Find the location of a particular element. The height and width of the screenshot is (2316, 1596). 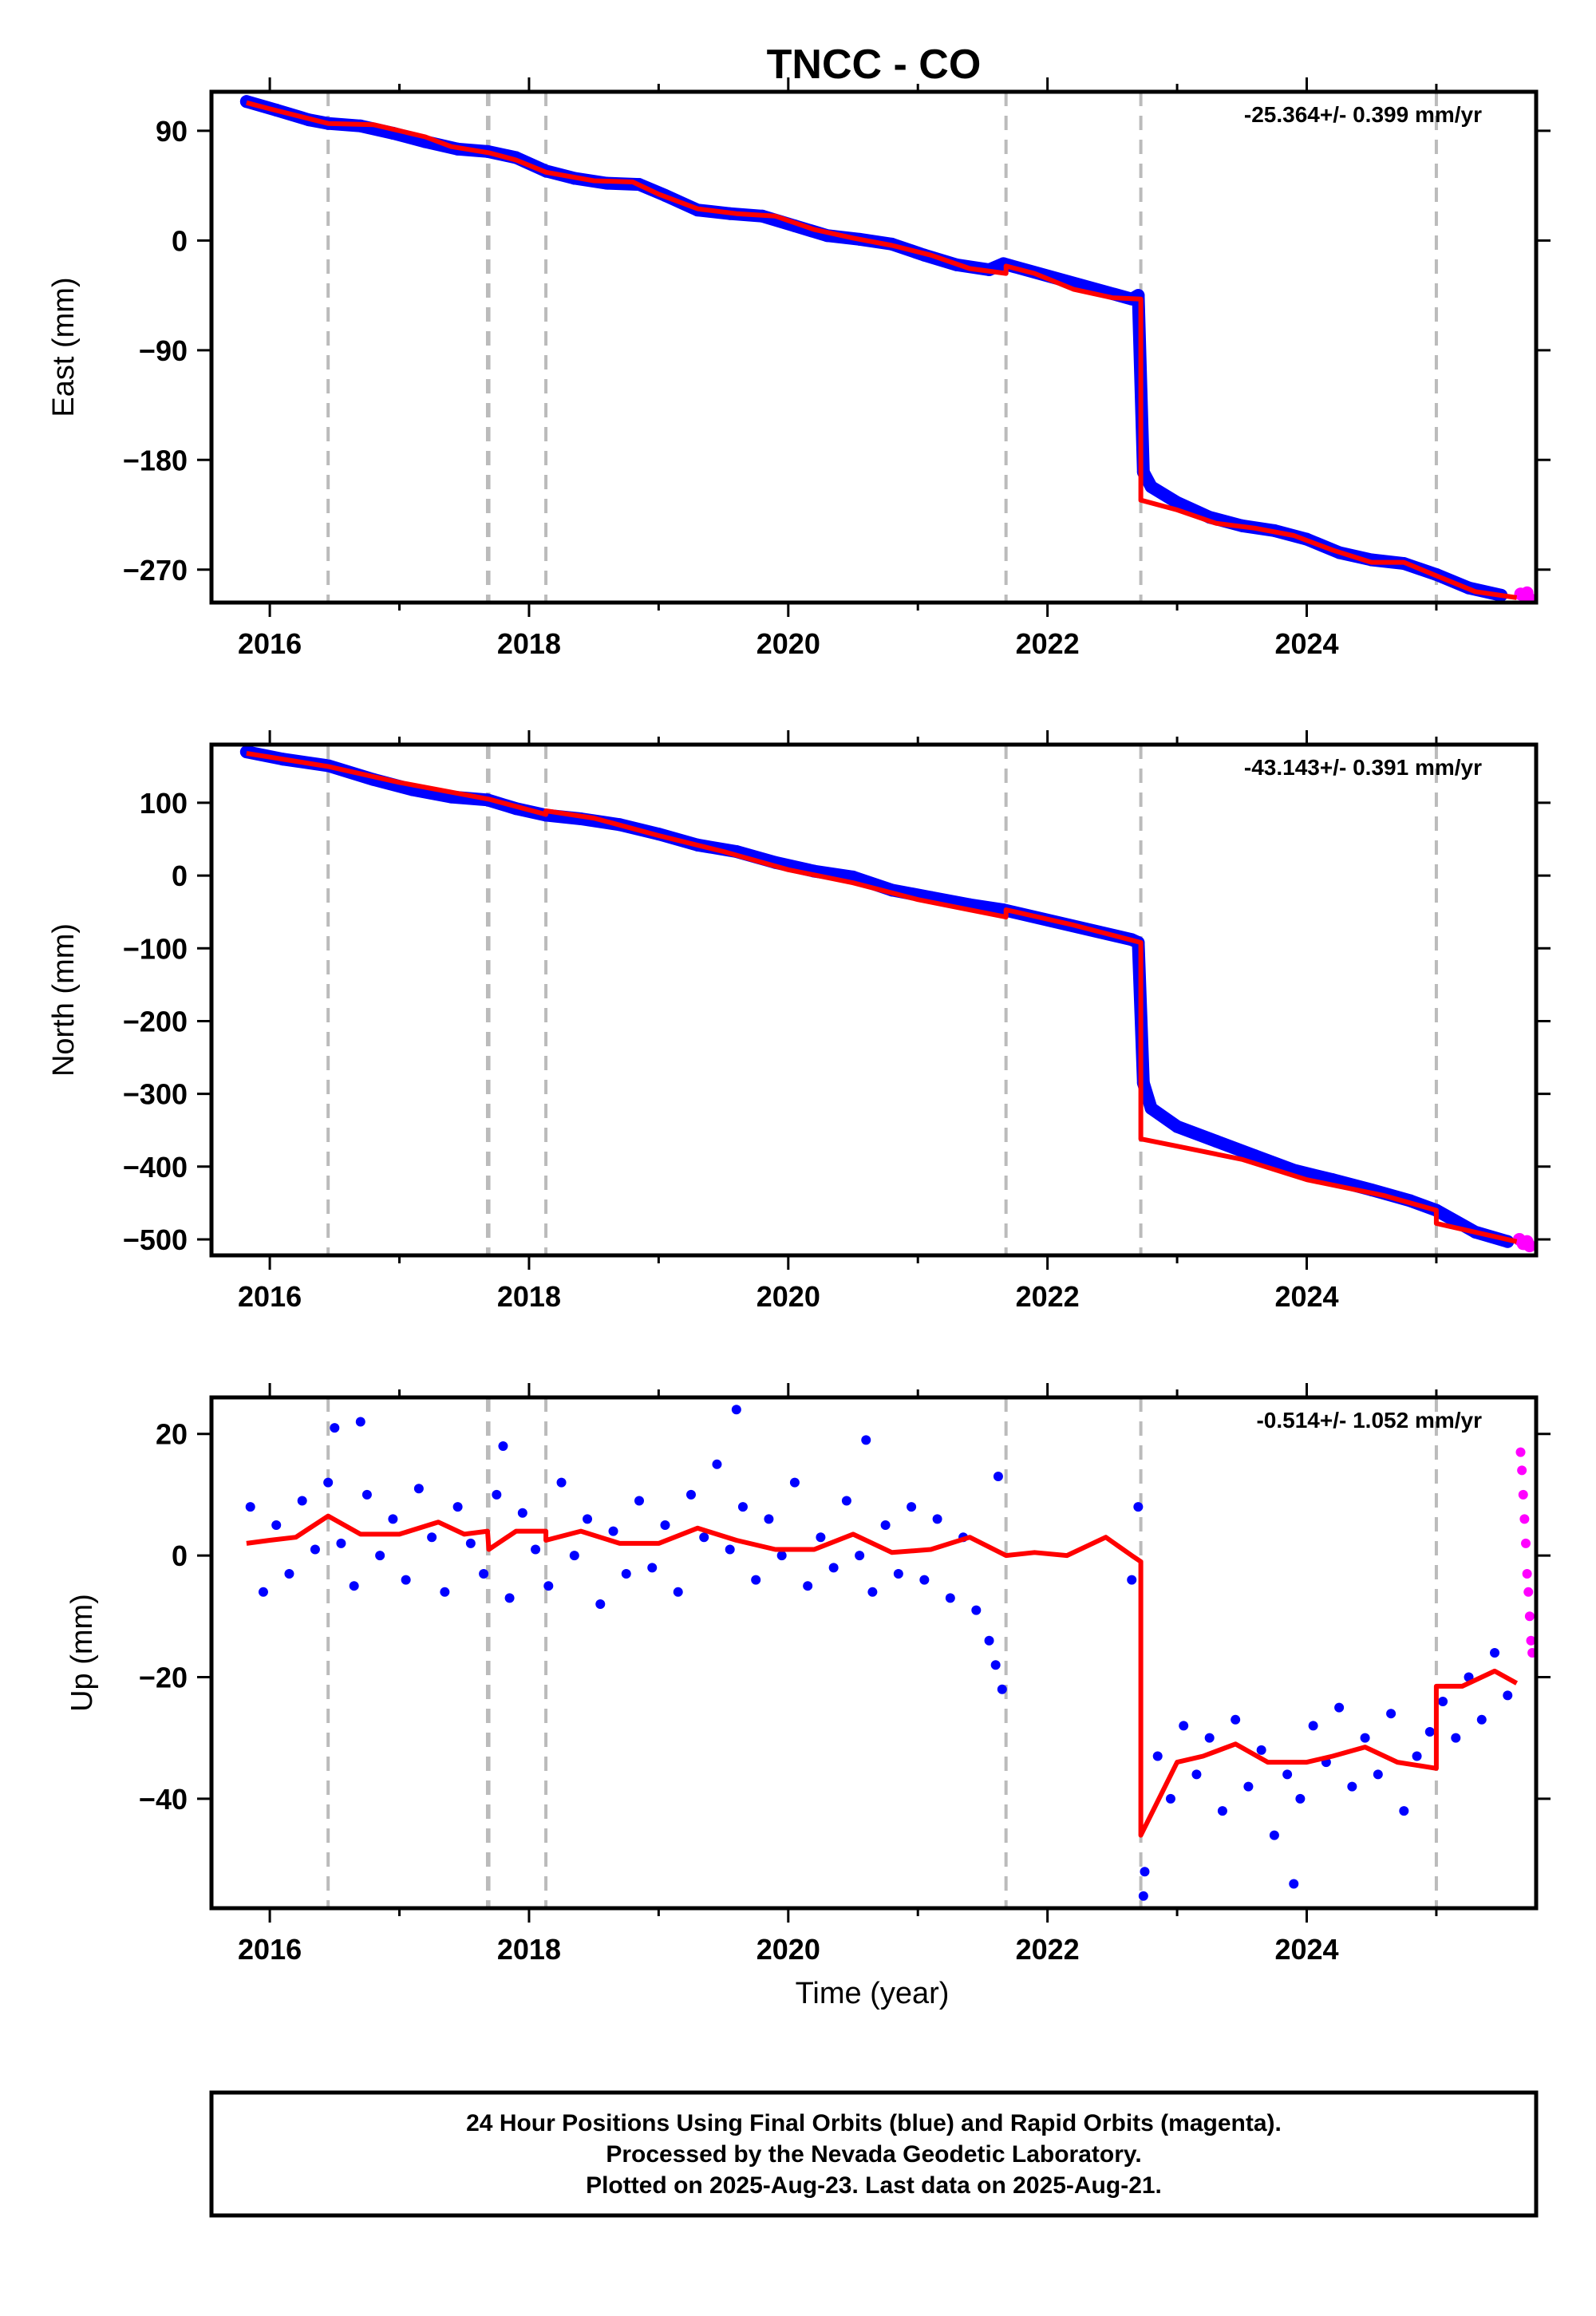

x-tick-label: 2018 is located at coordinates (529, 1949).